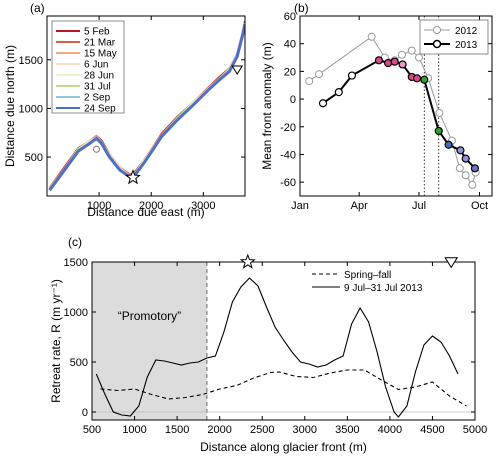 Image resolution: width=500 pixels, height=460 pixels. What do you see at coordinates (288, 155) in the screenshot?
I see `panel-b-ytick-label: -40` at bounding box center [288, 155].